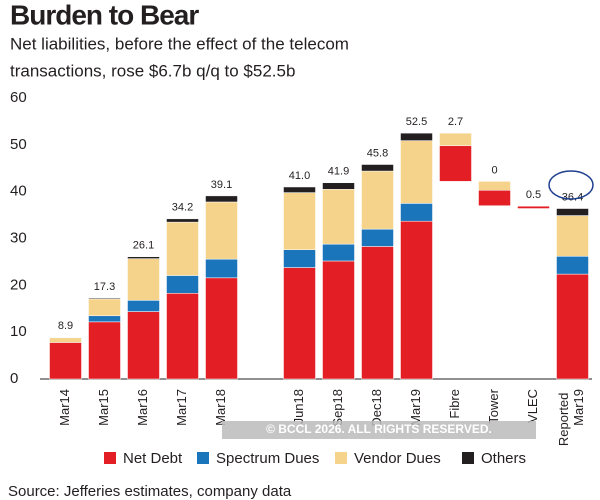  Describe the element at coordinates (104, 287) in the screenshot. I see `value-label: 17.3` at that location.